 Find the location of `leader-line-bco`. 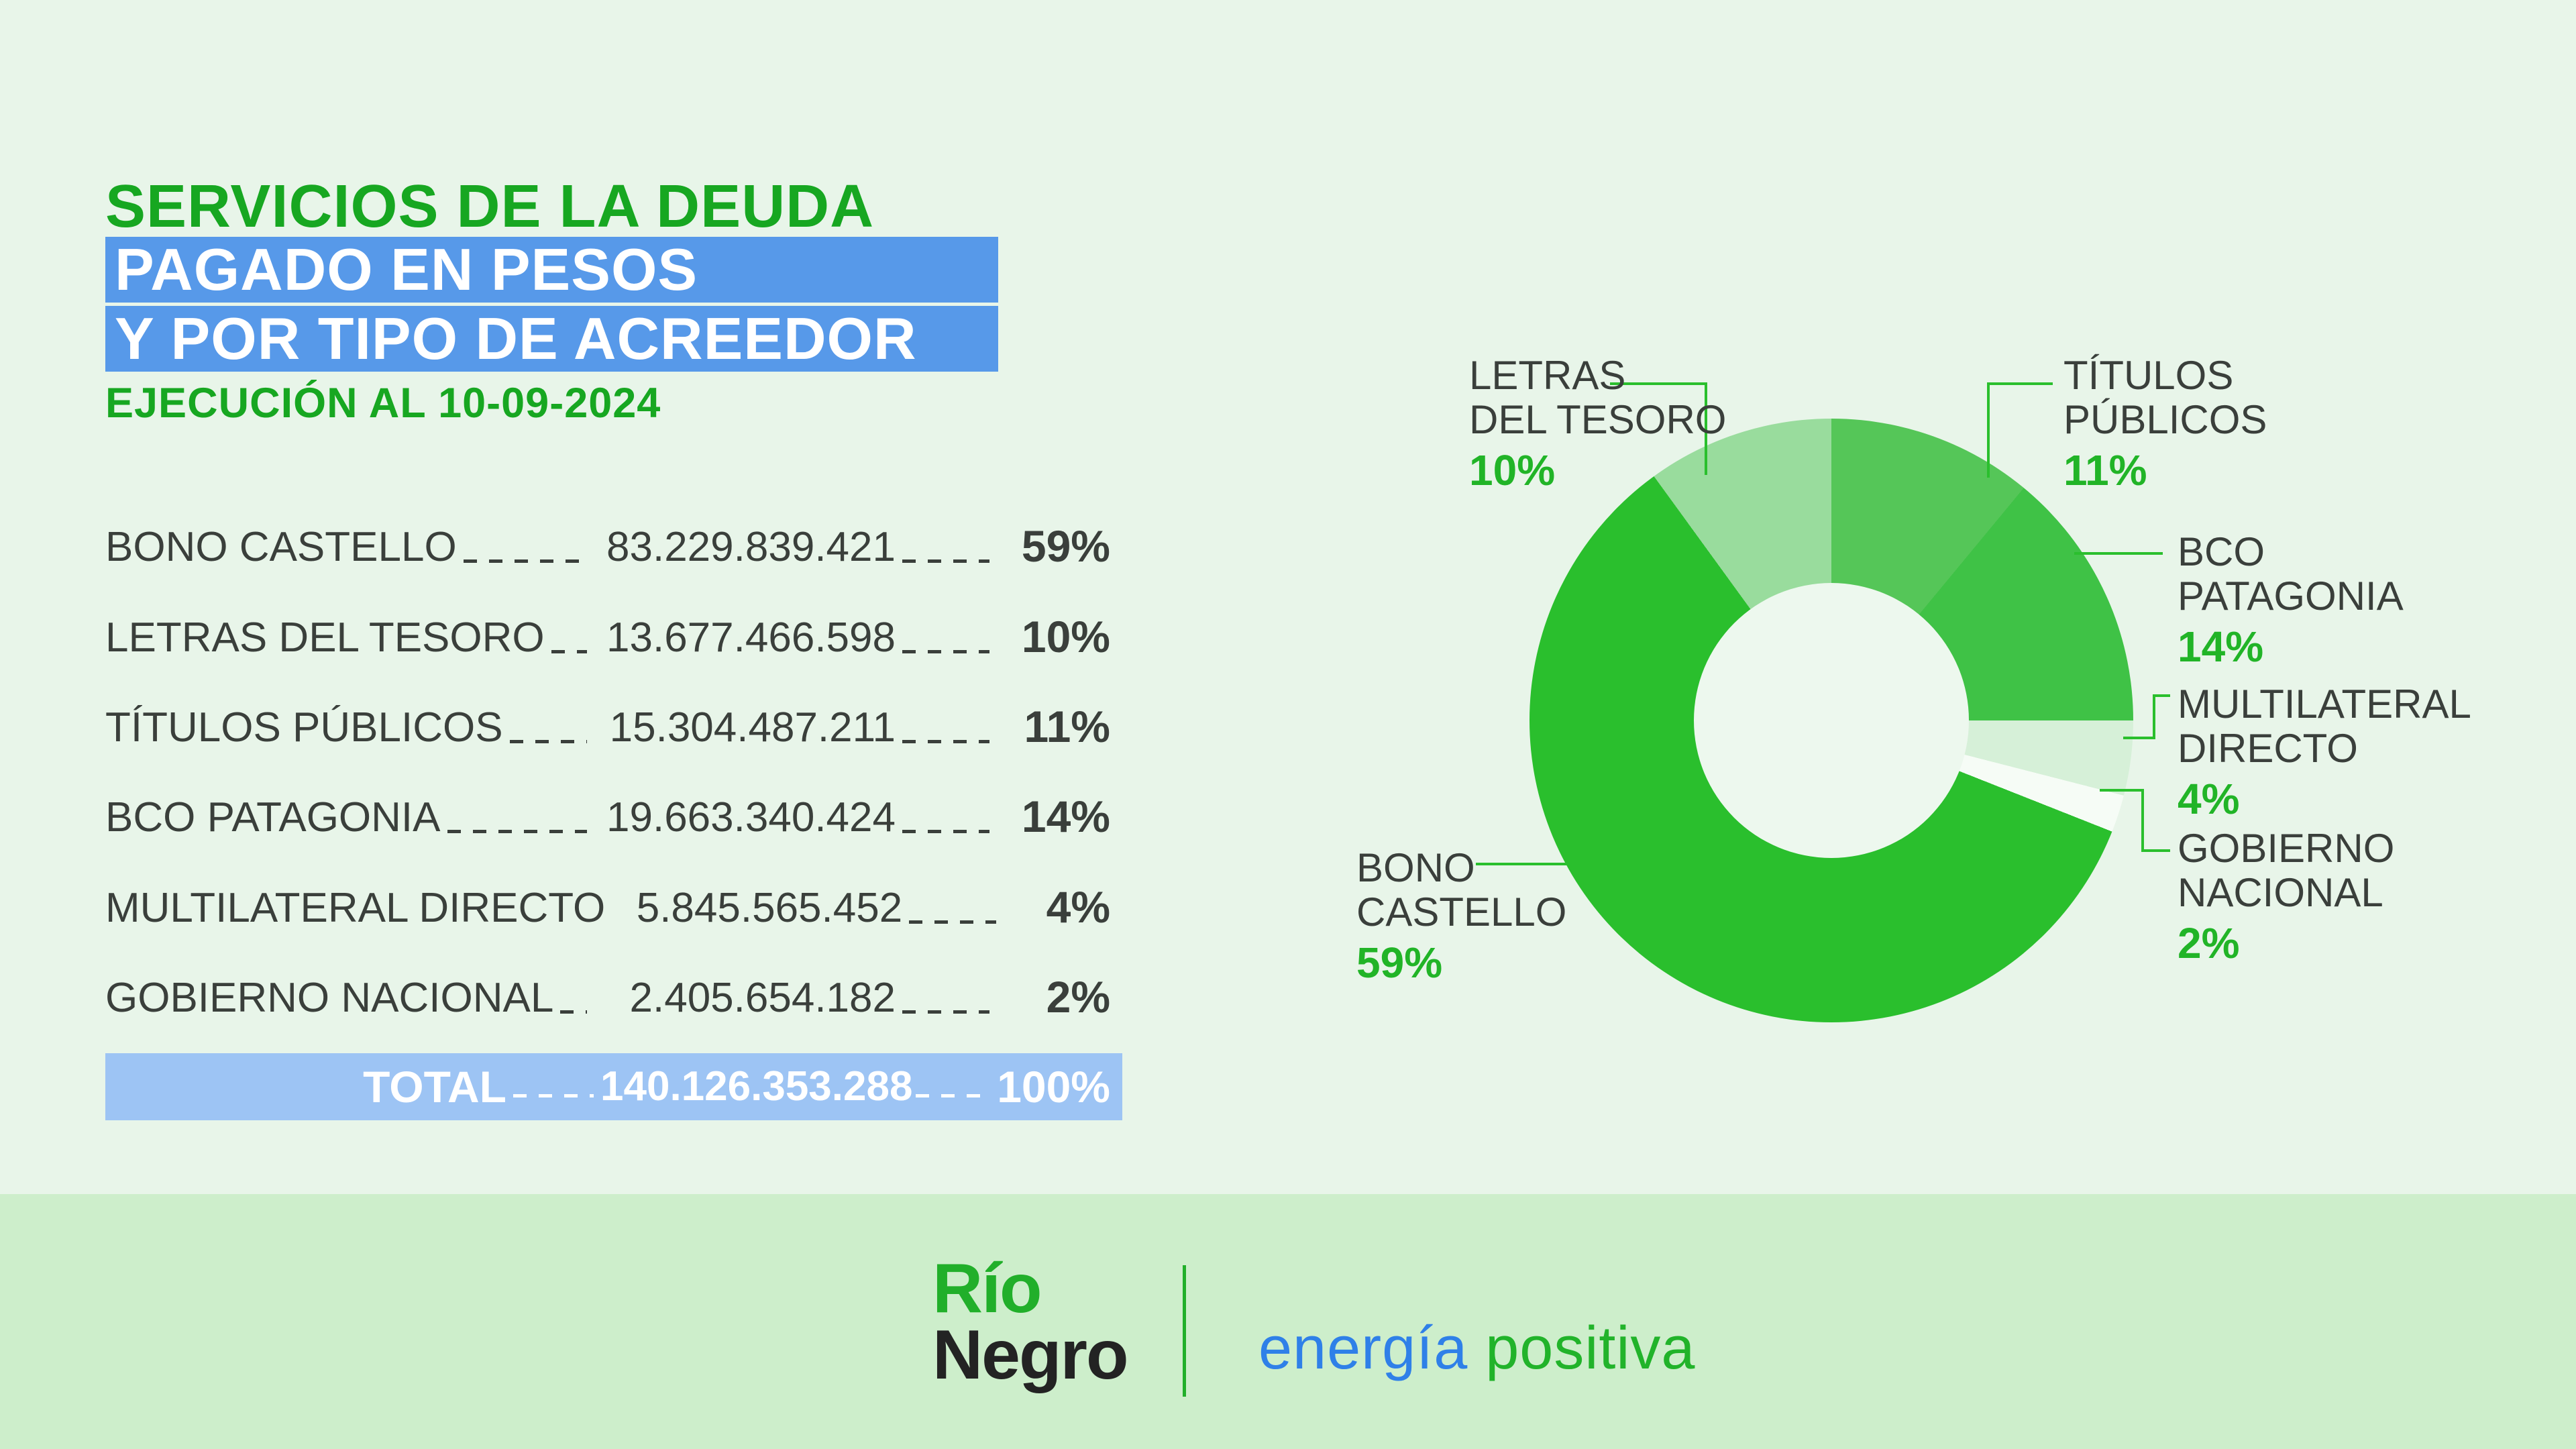

leader-line-bco is located at coordinates (2118, 553).